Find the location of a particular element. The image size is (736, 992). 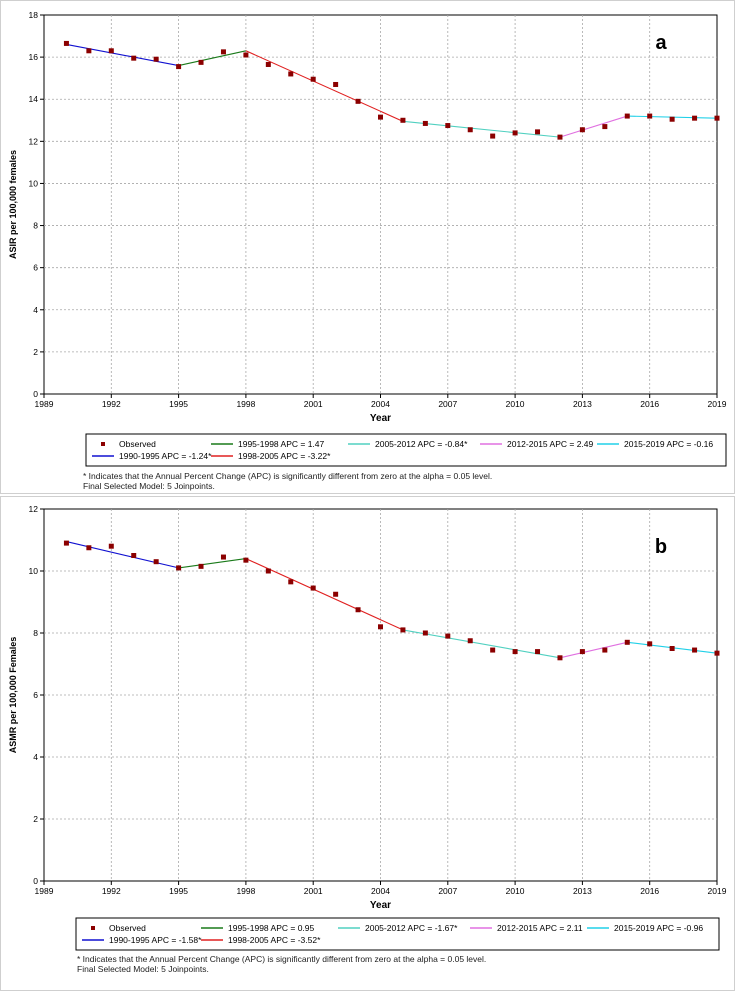

y-tick-label: 14 is located at coordinates (34, 99).